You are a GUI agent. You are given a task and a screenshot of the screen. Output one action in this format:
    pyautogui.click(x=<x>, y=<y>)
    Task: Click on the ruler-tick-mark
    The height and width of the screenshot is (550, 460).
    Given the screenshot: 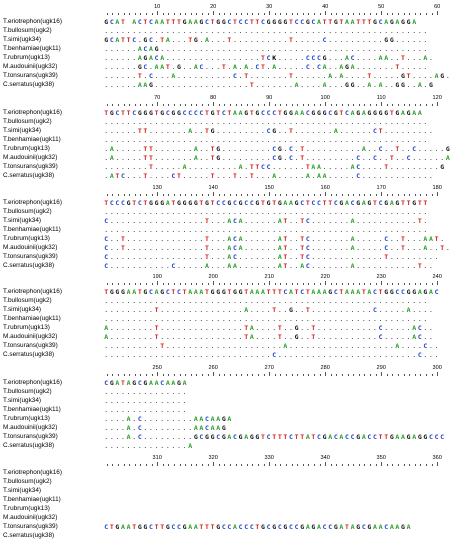 What is the action you would take?
    pyautogui.click(x=214, y=283)
    